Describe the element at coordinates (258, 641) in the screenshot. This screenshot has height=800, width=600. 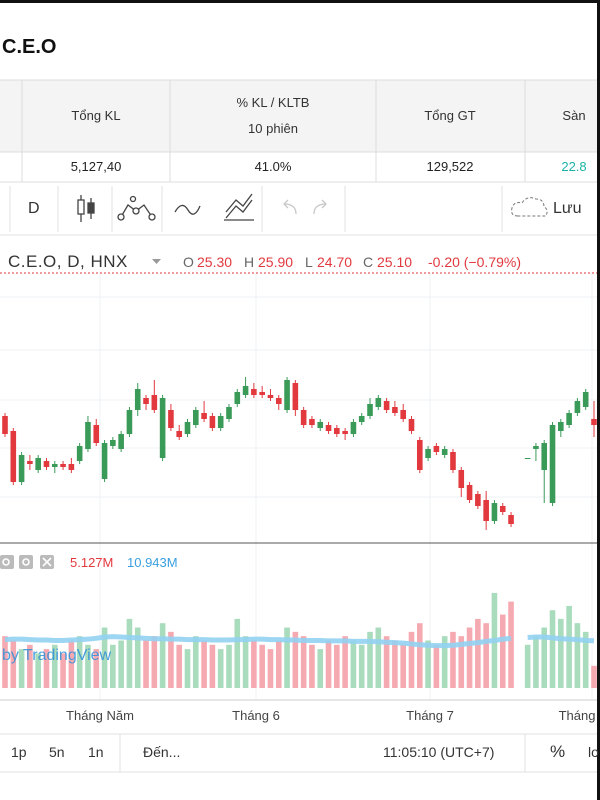
I see `volume-ma-line` at that location.